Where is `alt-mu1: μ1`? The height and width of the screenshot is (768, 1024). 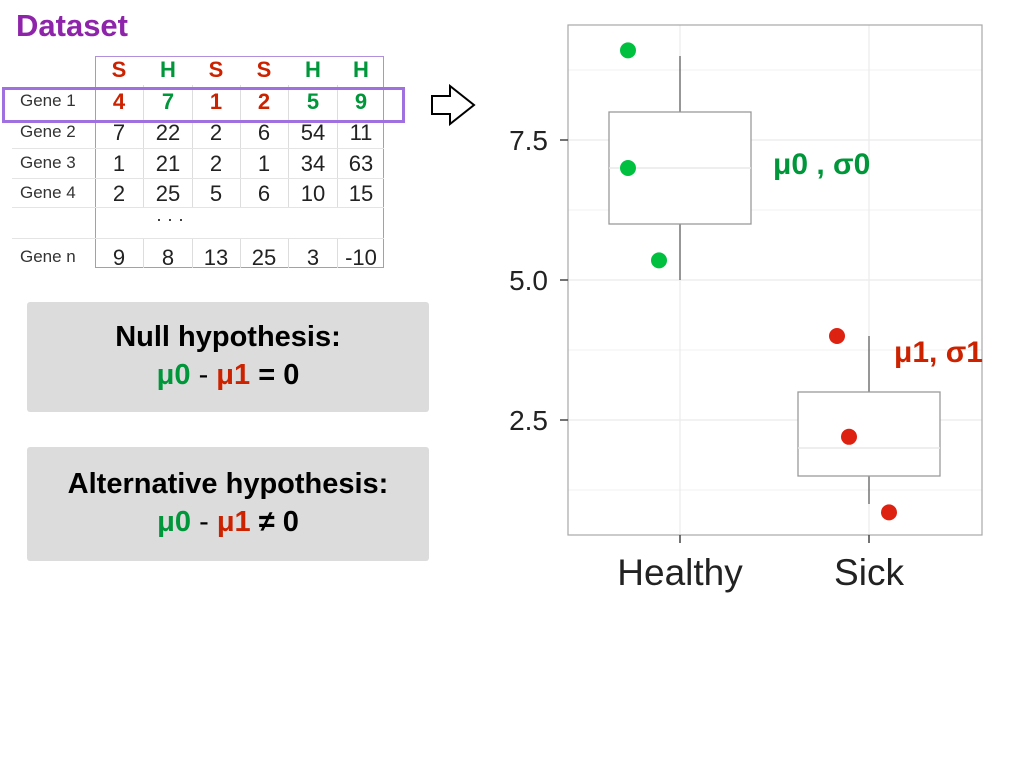 alt-mu1: μ1 is located at coordinates (233, 522).